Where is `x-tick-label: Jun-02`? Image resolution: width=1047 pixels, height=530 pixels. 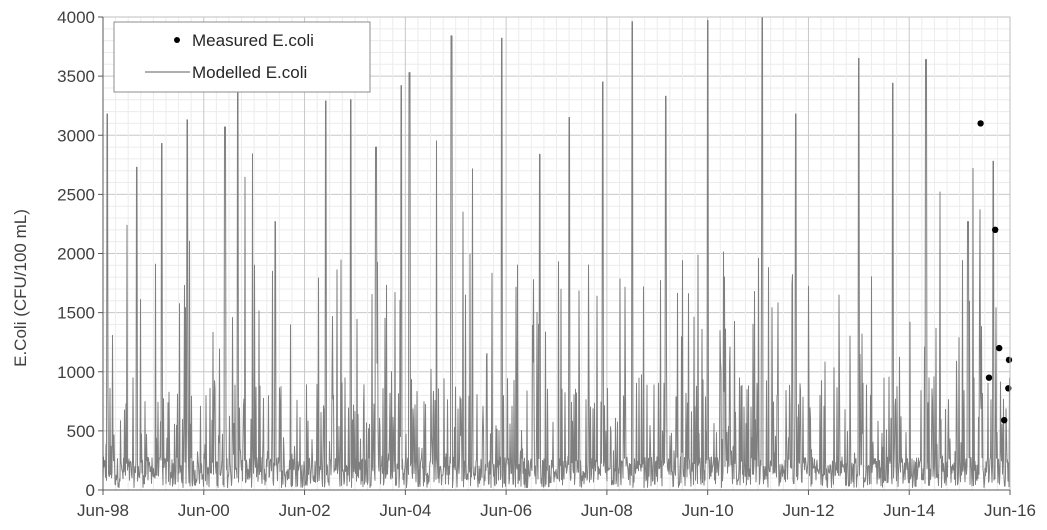 x-tick-label: Jun-02 is located at coordinates (305, 510).